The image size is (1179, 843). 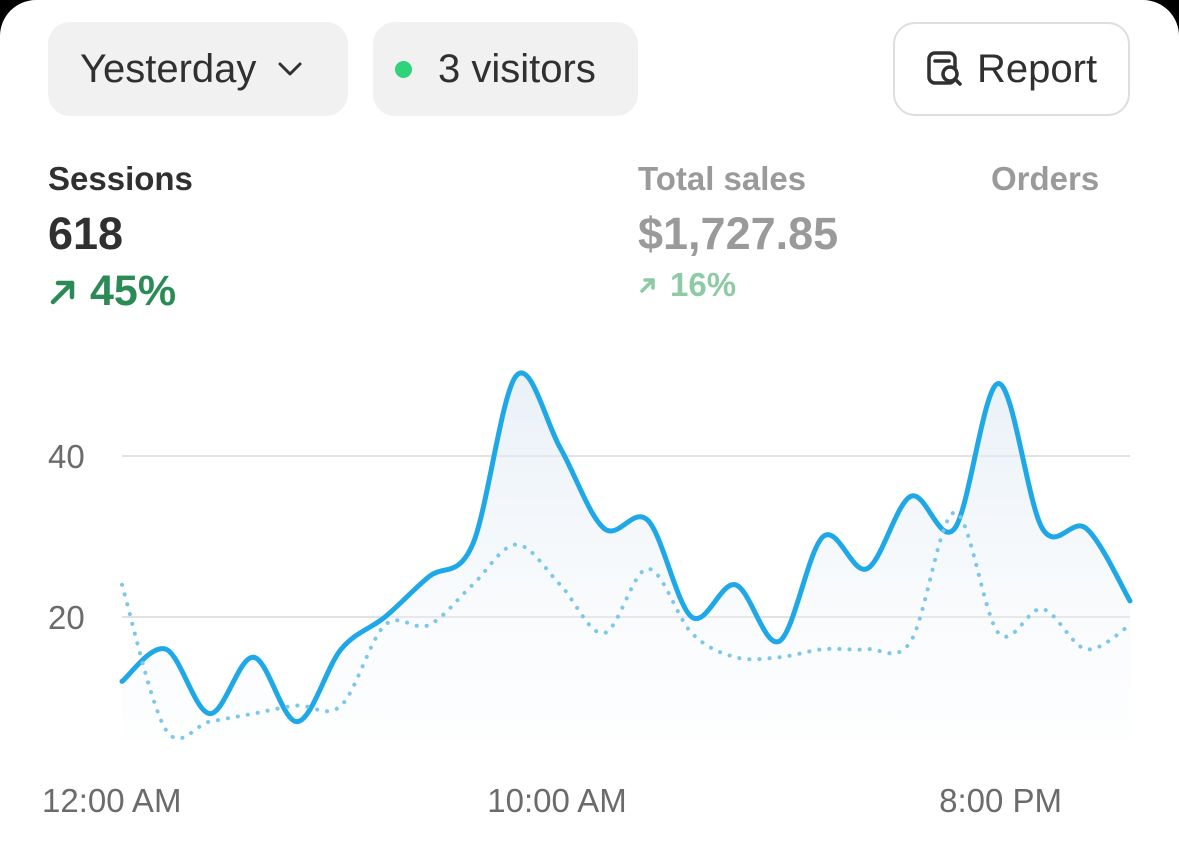 What do you see at coordinates (1000, 800) in the screenshot?
I see `x-tick-label: 8:00 PM` at bounding box center [1000, 800].